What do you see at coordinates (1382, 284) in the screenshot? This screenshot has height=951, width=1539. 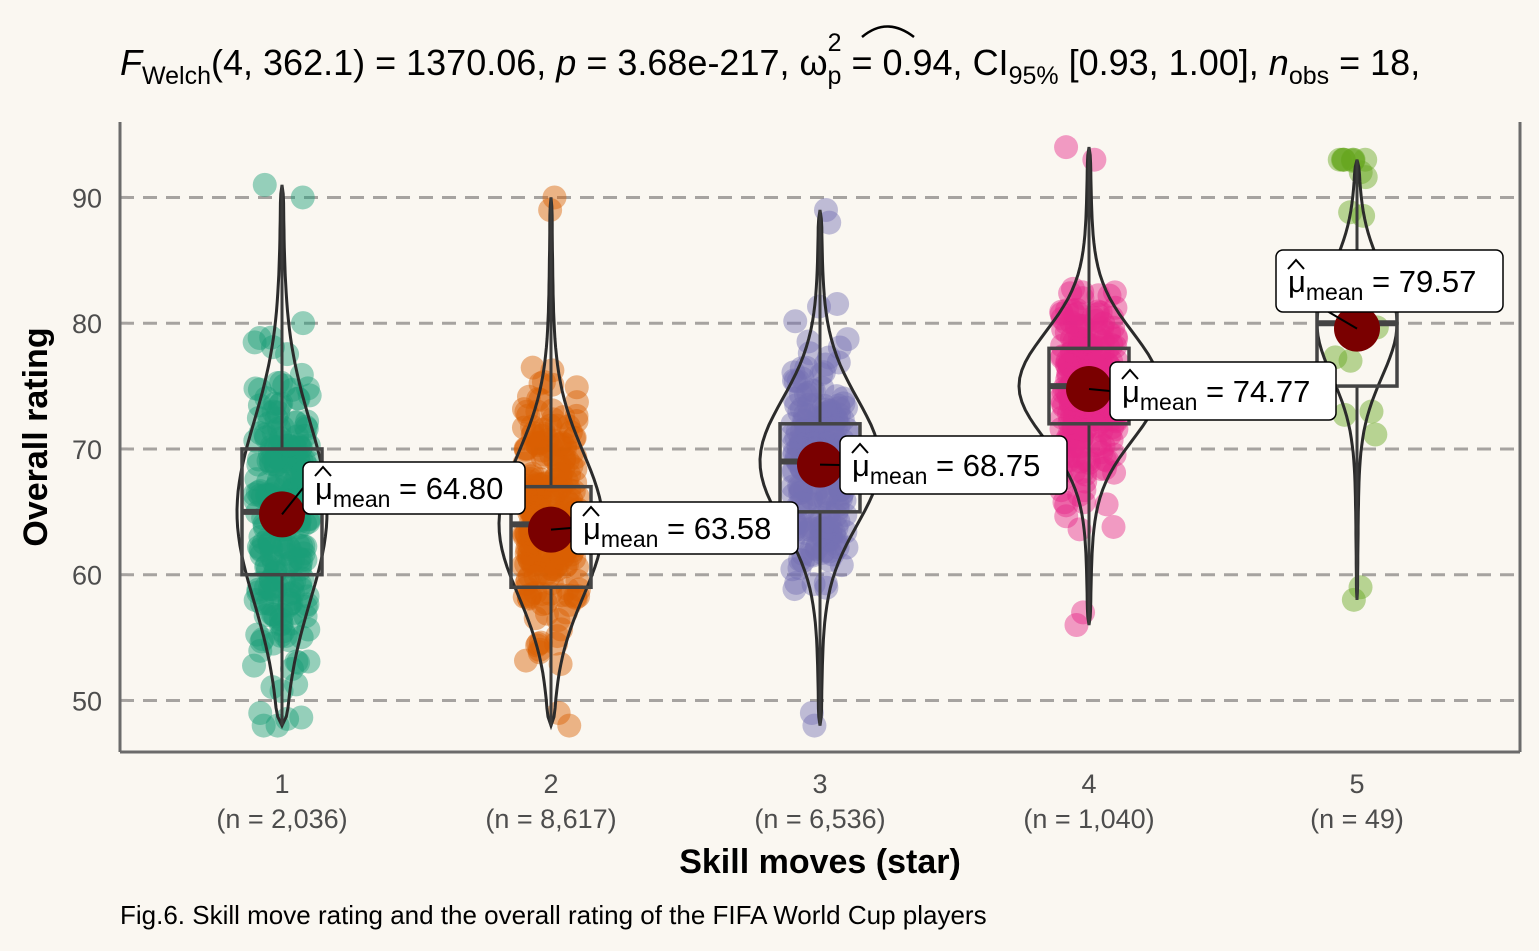 I see `mean-label-text: μmean = 79.57` at bounding box center [1382, 284].